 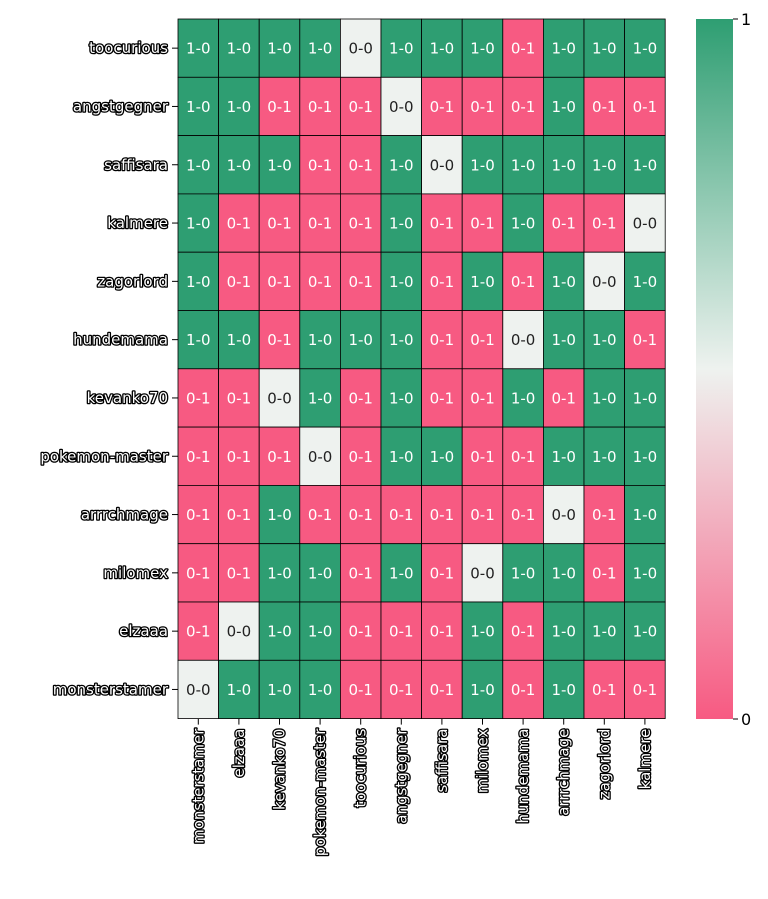 I want to click on row-label: hundemama, so click(x=120, y=340).